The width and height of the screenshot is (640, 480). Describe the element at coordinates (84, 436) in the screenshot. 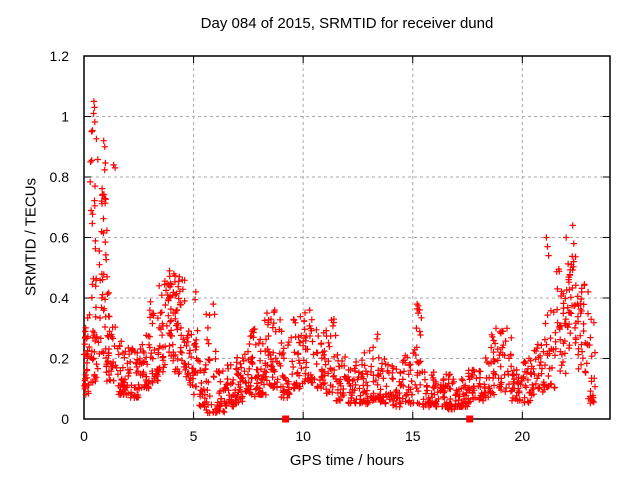

I see `x-tick-label: 0` at that location.